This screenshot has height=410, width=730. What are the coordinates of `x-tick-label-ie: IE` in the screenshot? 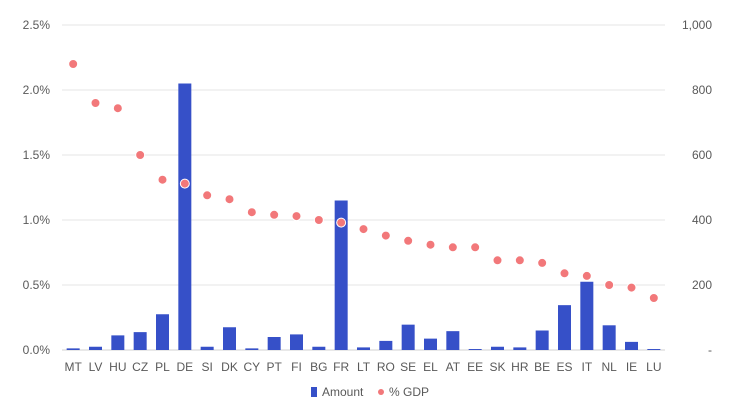 It's located at (631, 367).